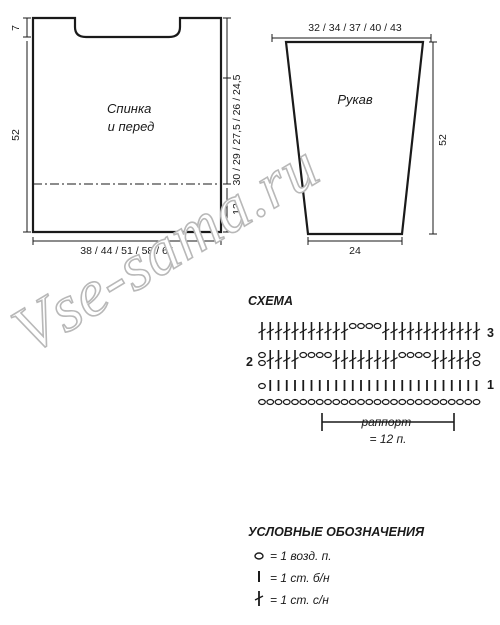 The image size is (500, 625). Describe the element at coordinates (249, 362) in the screenshot. I see `row-label-2: 2` at that location.